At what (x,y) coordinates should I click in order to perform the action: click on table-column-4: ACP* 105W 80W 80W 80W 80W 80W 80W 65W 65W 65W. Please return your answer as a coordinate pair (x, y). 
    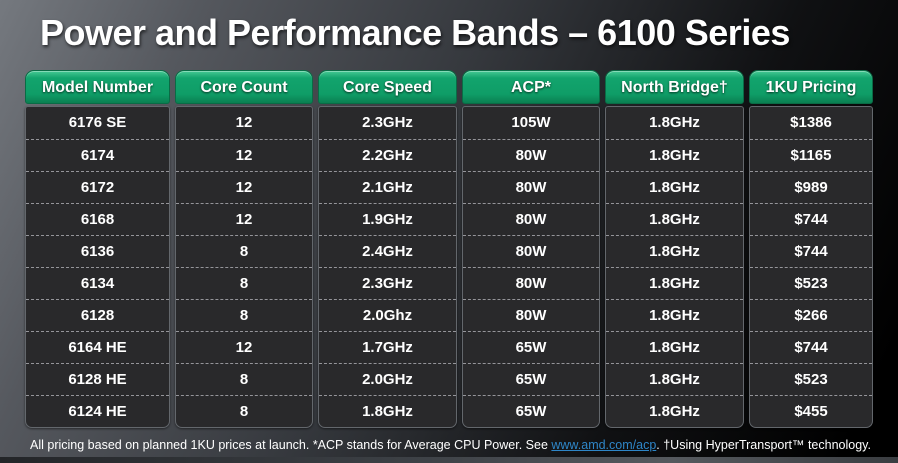
    Looking at the image, I should click on (531, 249).